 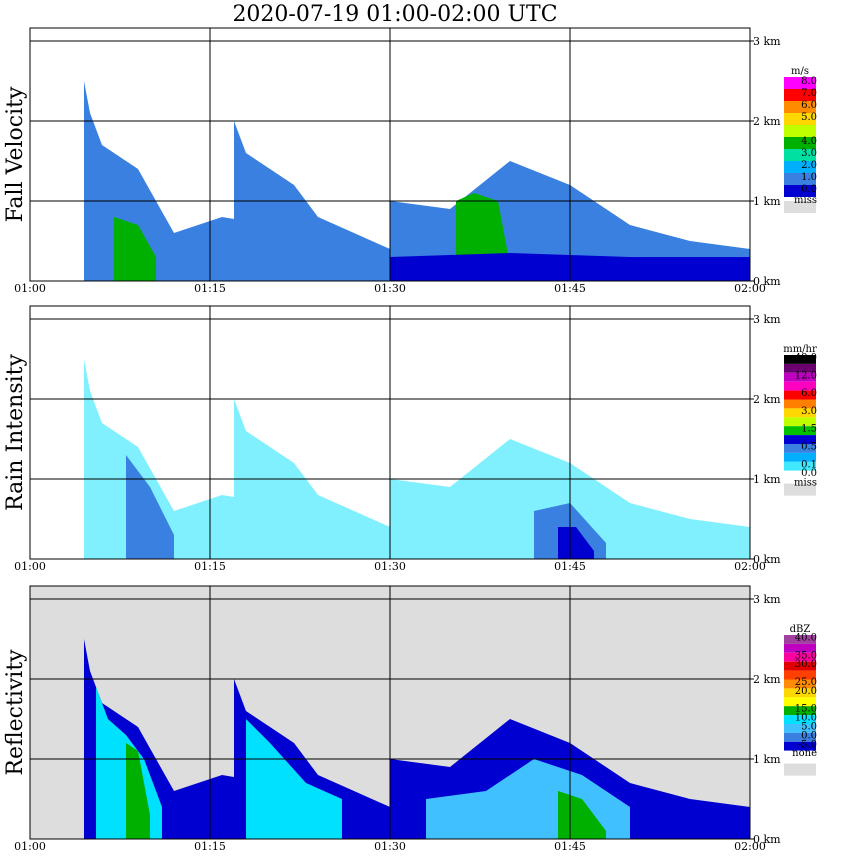 I want to click on colorbar-label: 35.0, so click(x=806, y=655).